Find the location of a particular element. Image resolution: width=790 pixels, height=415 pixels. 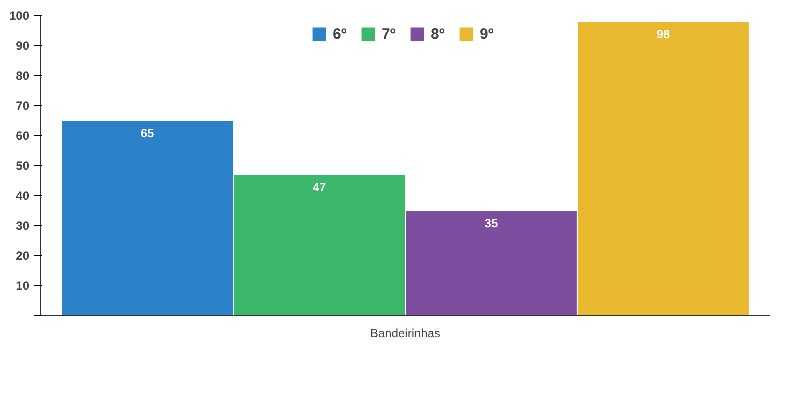

y-tick-label: 10 is located at coordinates (23, 286).